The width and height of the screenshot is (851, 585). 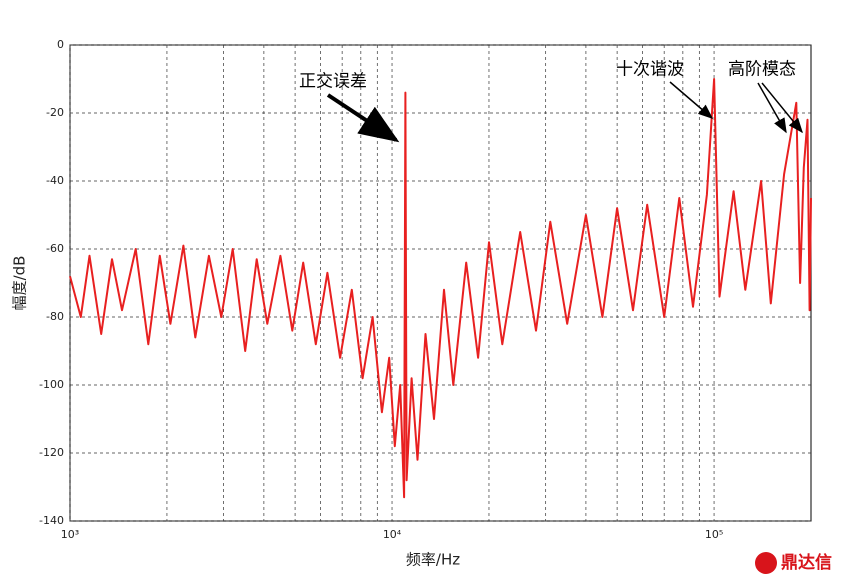 I want to click on y-tick-label: -60, so click(x=55, y=248).